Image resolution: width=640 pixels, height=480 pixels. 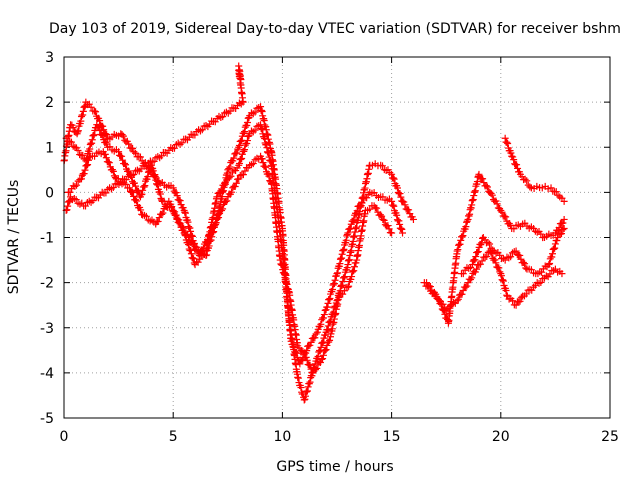 What do you see at coordinates (501, 437) in the screenshot?
I see `x-tick-label: 20` at bounding box center [501, 437].